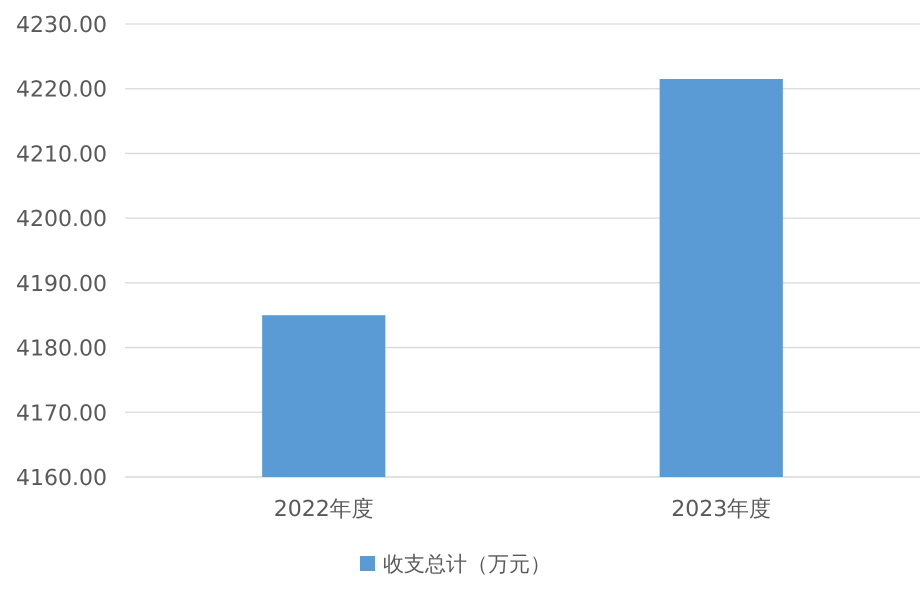 This screenshot has width=924, height=590. I want to click on y-tick-label: 4220.00, so click(61, 90).